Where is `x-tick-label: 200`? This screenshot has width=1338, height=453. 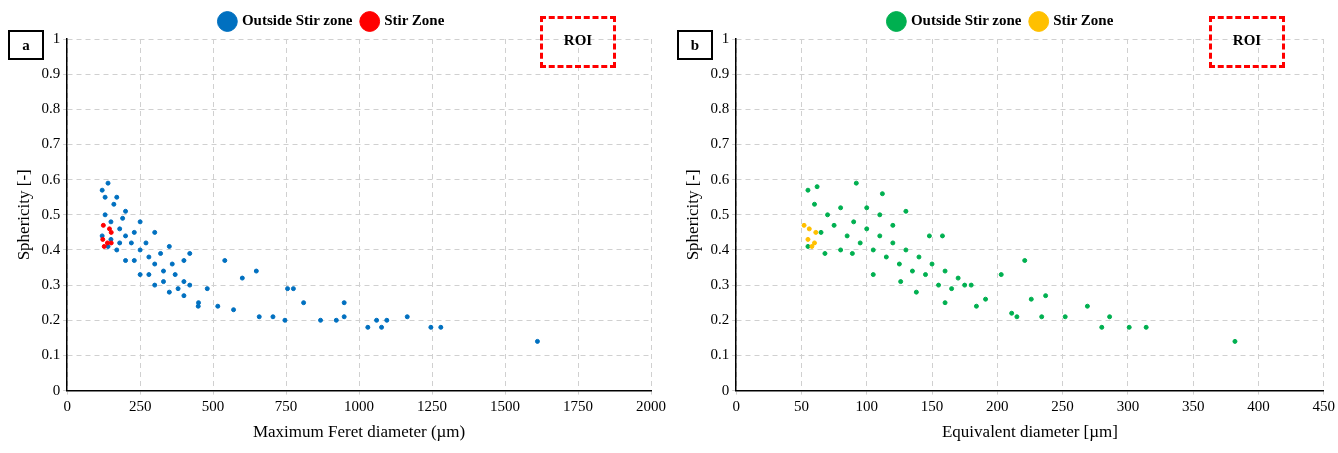
x-tick-label: 200 is located at coordinates (997, 405).